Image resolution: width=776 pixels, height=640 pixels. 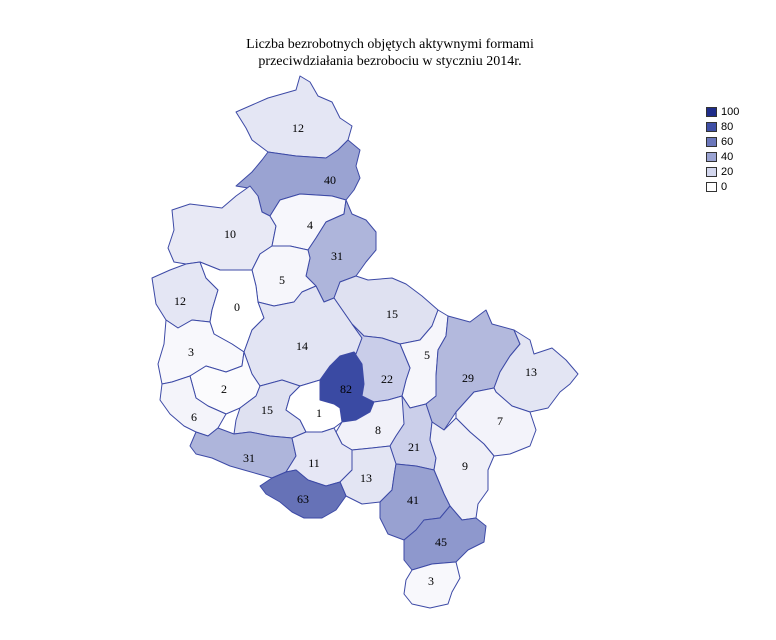 I want to click on label-r25: 11, so click(x=314, y=463).